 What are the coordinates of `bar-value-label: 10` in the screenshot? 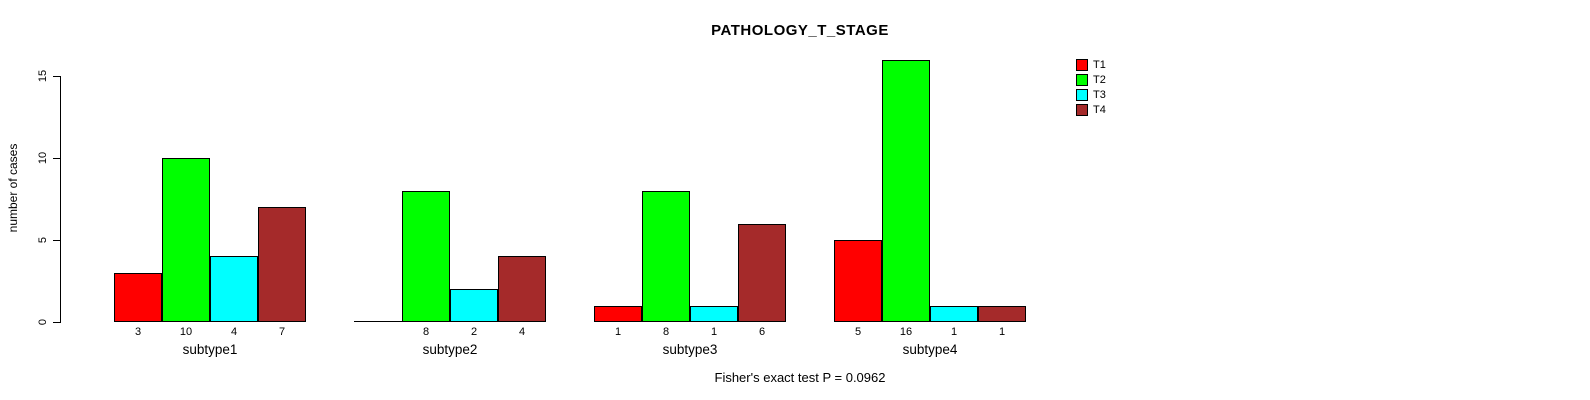 It's located at (186, 332).